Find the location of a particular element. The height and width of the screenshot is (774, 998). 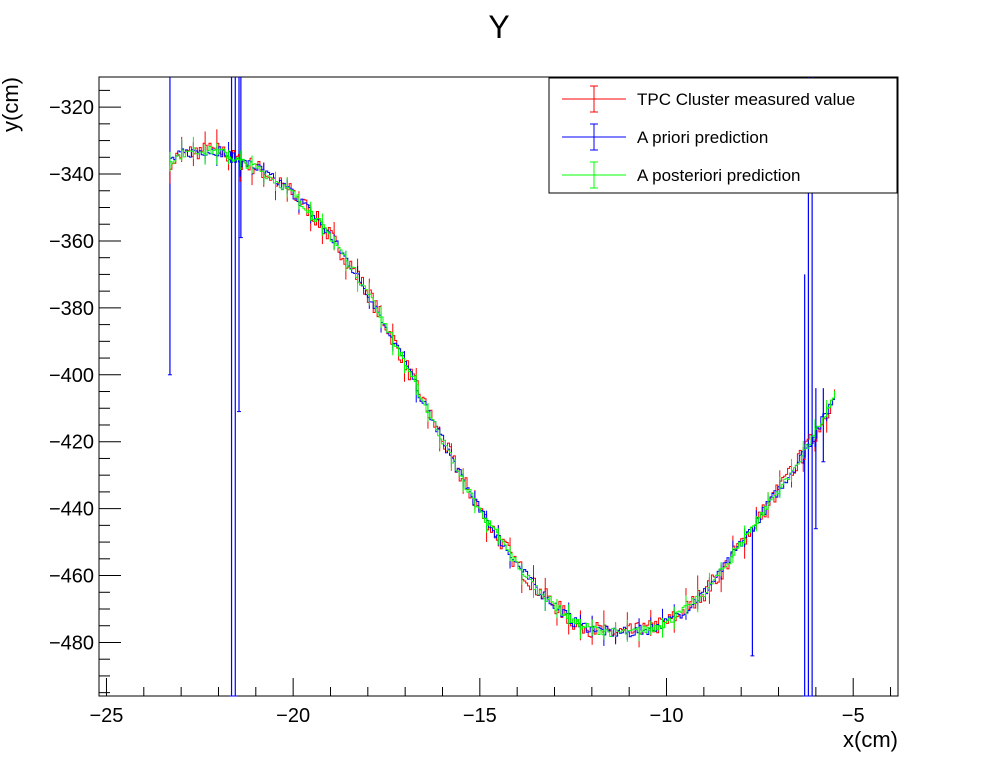

x-axis-title: x(cm) is located at coordinates (870, 739).